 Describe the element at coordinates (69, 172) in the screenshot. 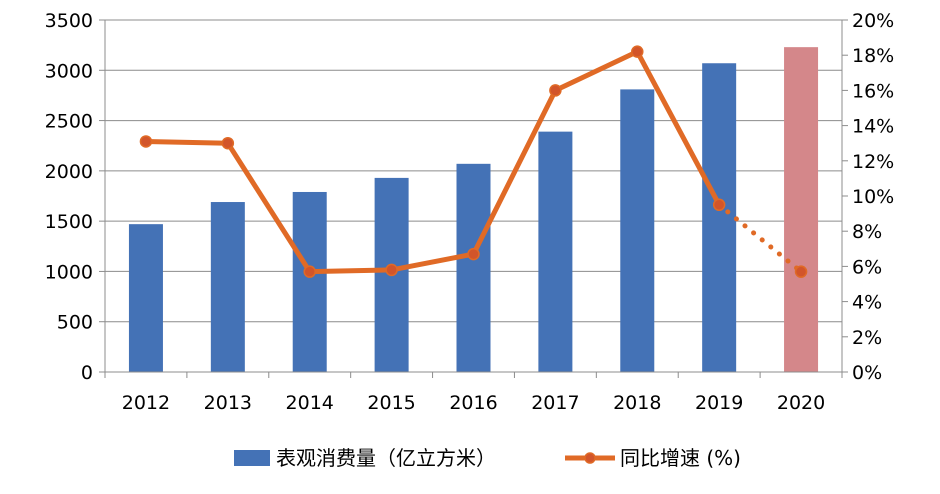

I see `left-tick-label: 2000` at that location.